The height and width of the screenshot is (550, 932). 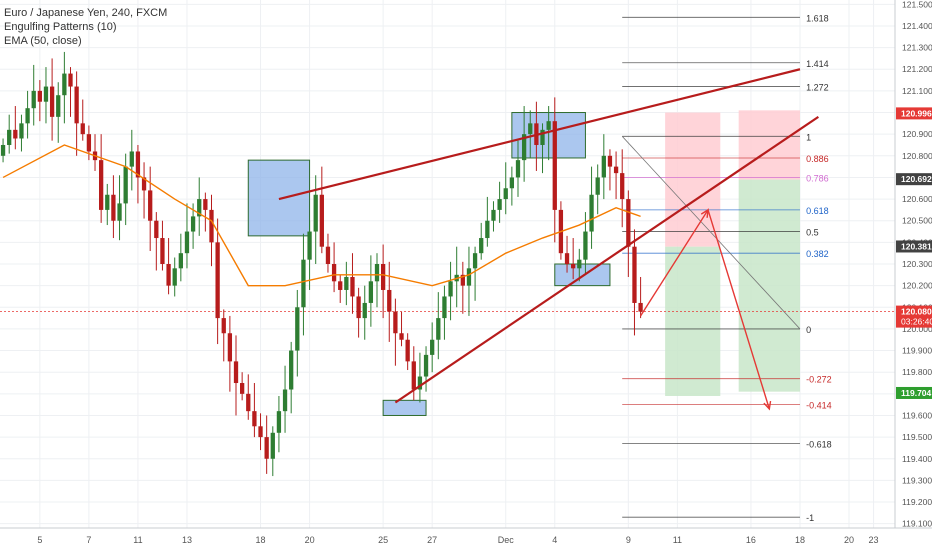 What do you see at coordinates (60, 27) in the screenshot?
I see `study-engulfing-label: Engulfing Patterns (10)` at bounding box center [60, 27].